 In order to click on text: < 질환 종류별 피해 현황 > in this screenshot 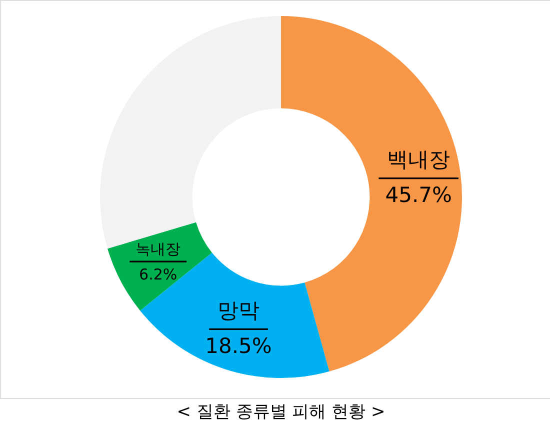, I will do `click(281, 412)`.